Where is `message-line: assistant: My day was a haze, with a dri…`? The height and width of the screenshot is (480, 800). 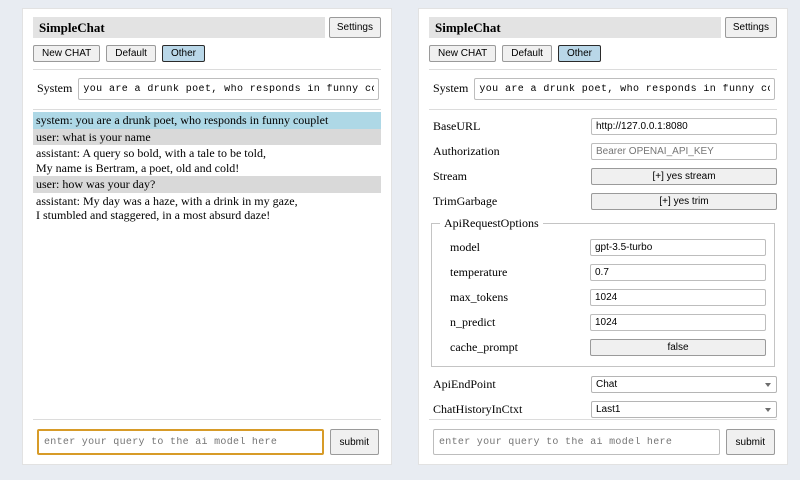 message-line: assistant: My day was a haze, with a dri… is located at coordinates (167, 200).